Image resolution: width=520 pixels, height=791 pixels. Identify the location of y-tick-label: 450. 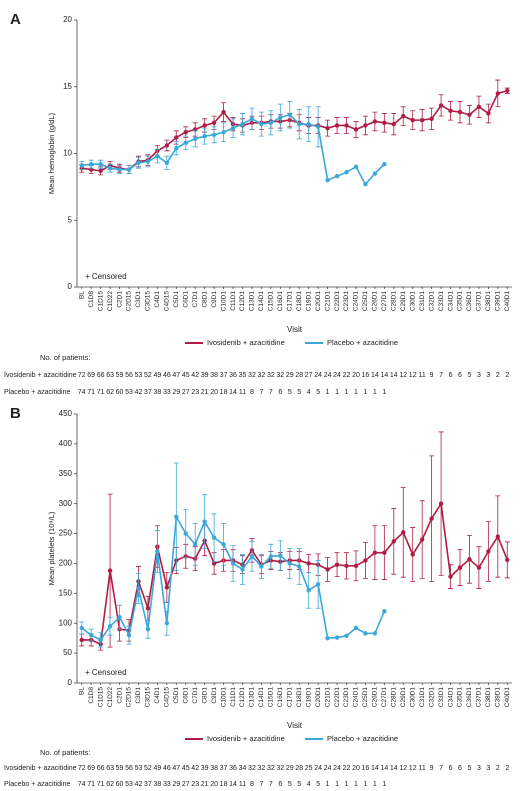
(66, 413).